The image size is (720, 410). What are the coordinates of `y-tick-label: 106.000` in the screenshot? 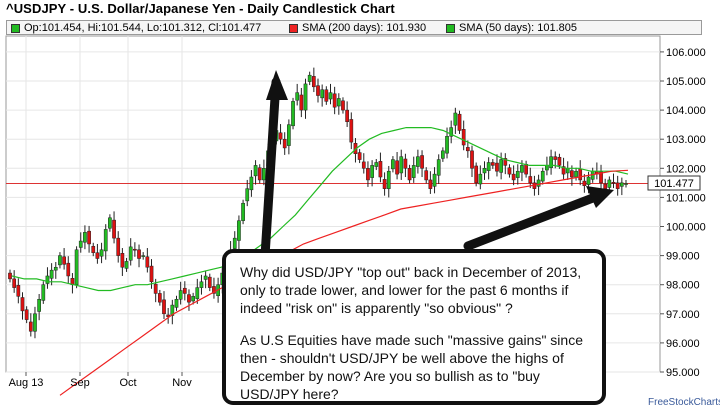 It's located at (686, 53).